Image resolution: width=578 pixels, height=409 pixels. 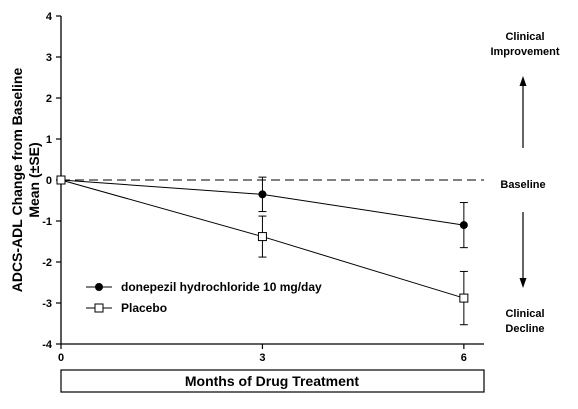 I want to click on legend-label-donepezil: donepezil hydrochloride 10 mg/day, so click(x=221, y=287).